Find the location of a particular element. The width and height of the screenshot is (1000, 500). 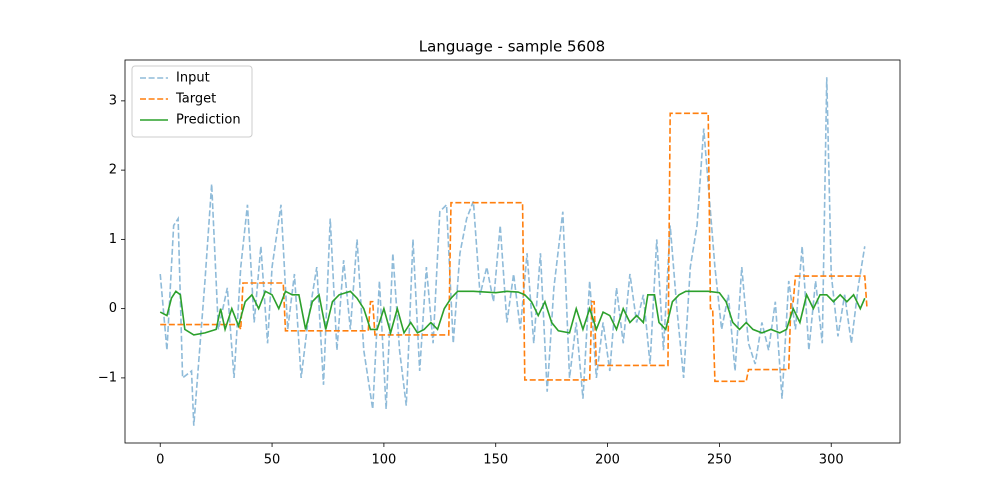

x-tick-label: 300 is located at coordinates (831, 460).